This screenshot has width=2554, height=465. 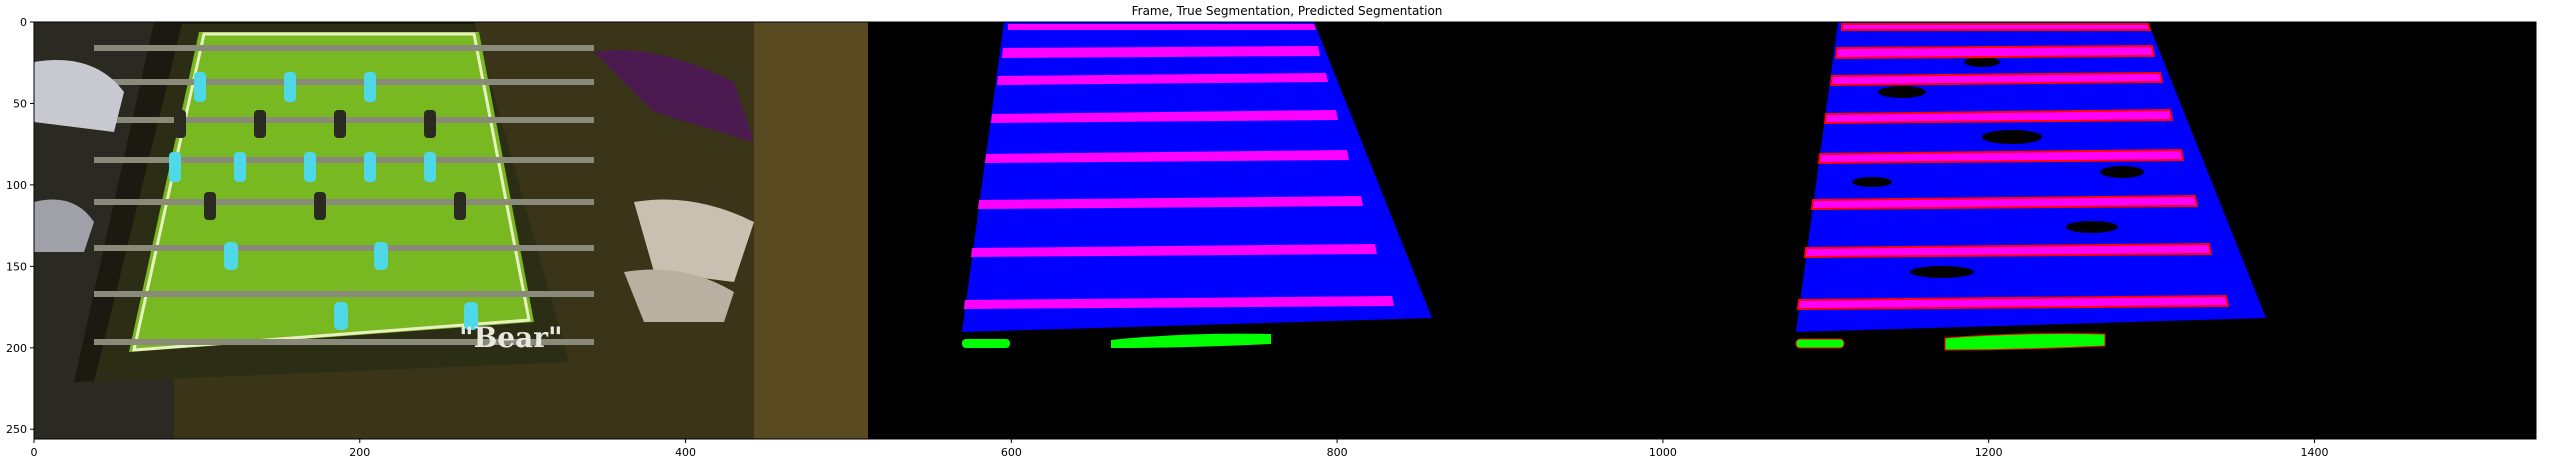 I want to click on x-tick-label: 800, so click(x=1337, y=452).